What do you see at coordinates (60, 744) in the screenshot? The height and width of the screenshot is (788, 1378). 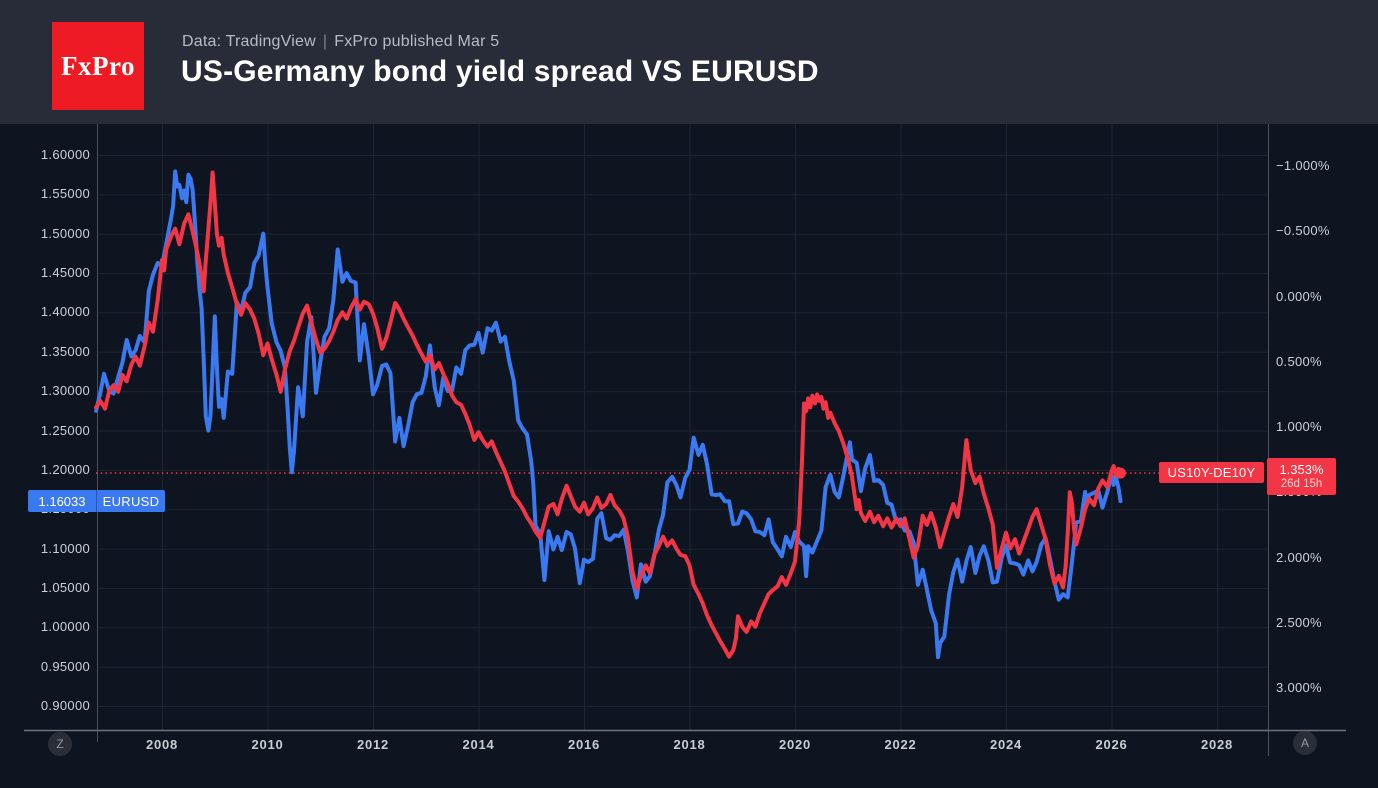 I see `timezone-button: Z` at bounding box center [60, 744].